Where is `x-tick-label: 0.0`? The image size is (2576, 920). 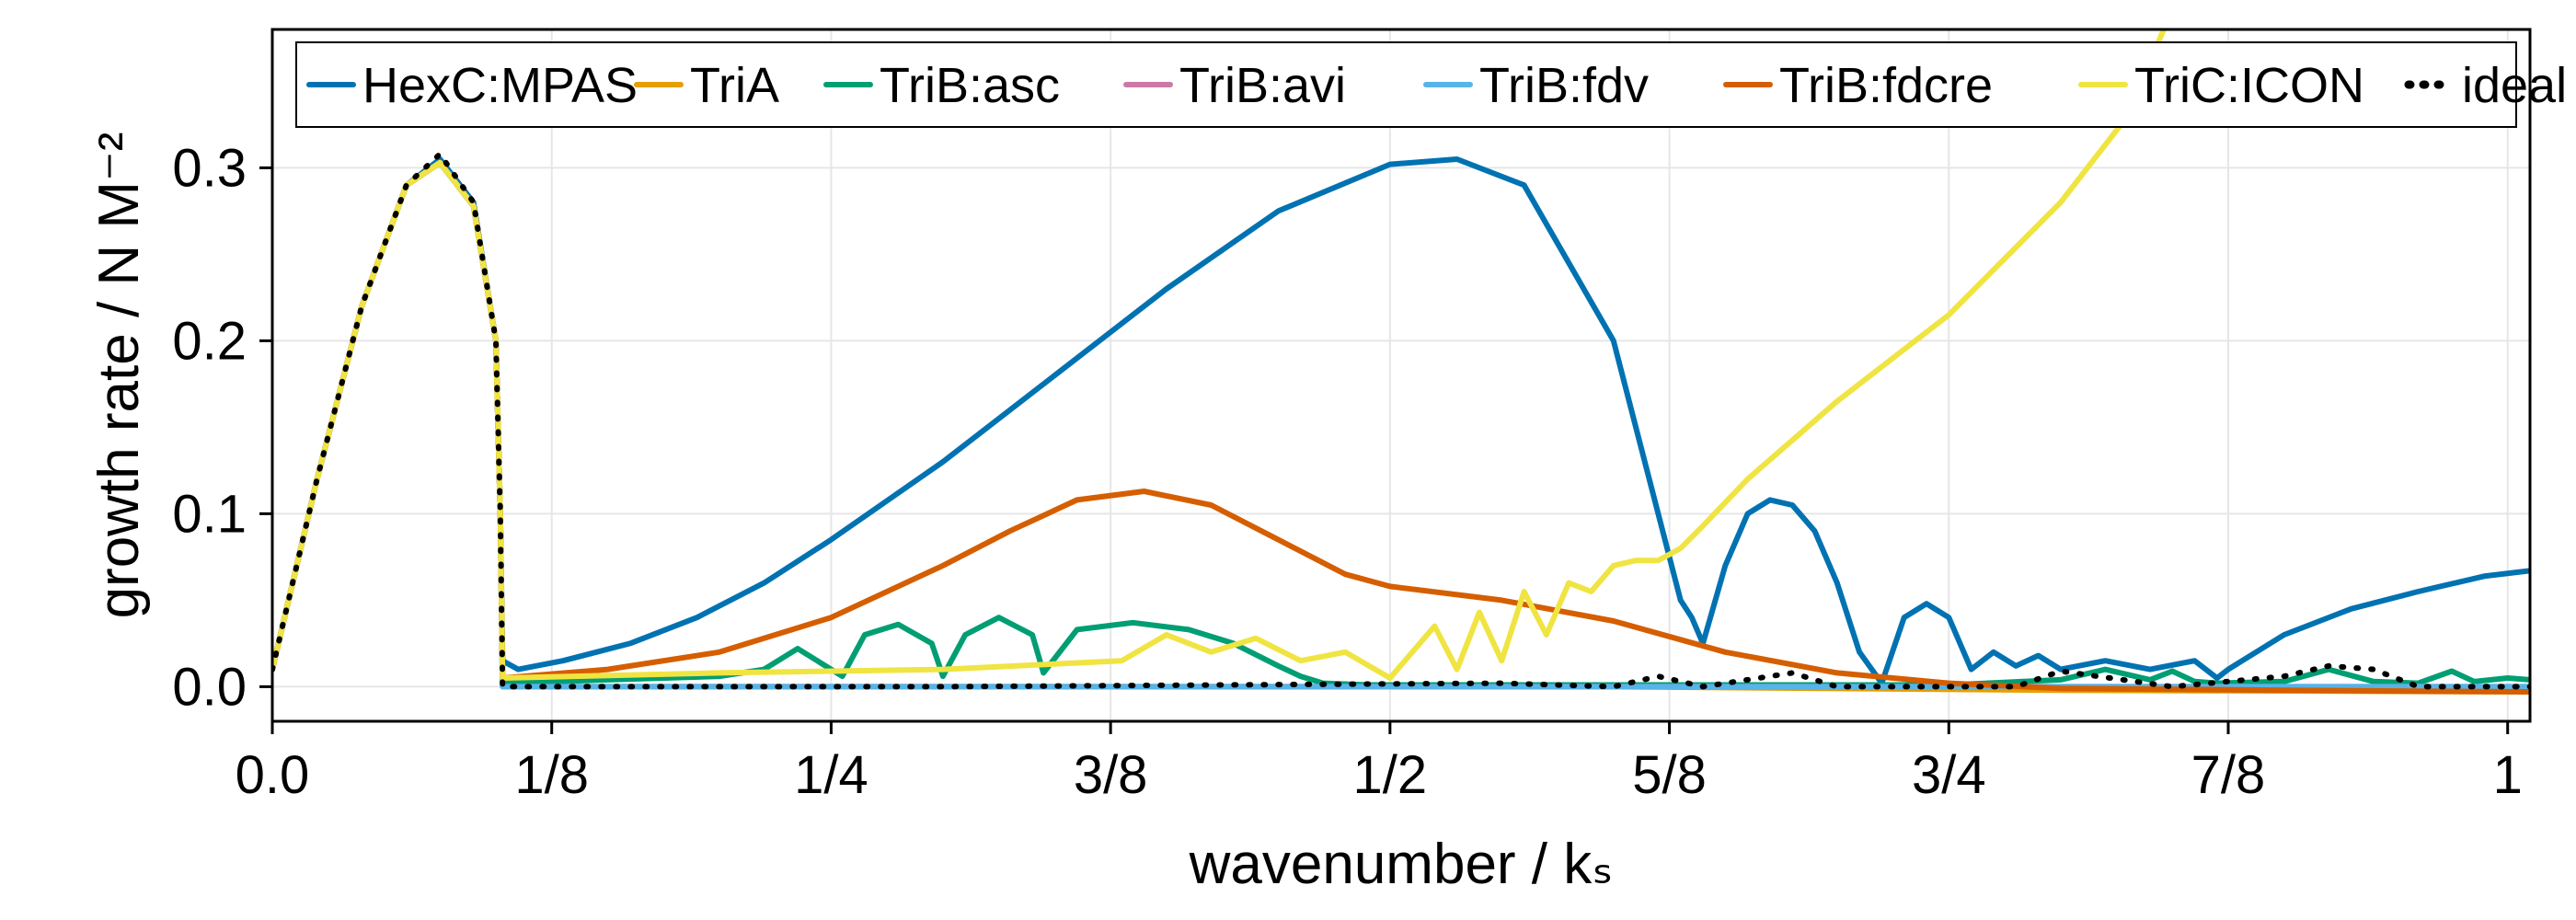 x-tick-label: 0.0 is located at coordinates (273, 775).